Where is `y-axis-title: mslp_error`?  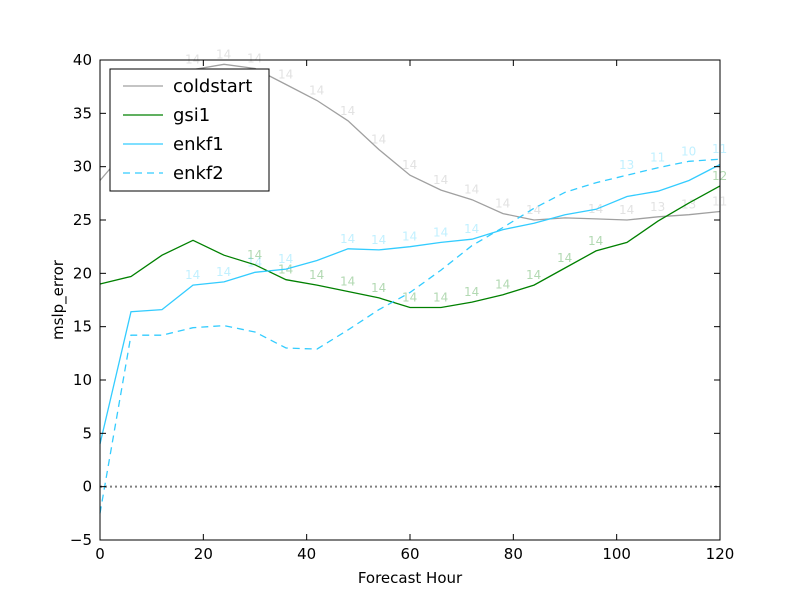 y-axis-title: mslp_error is located at coordinates (58, 299).